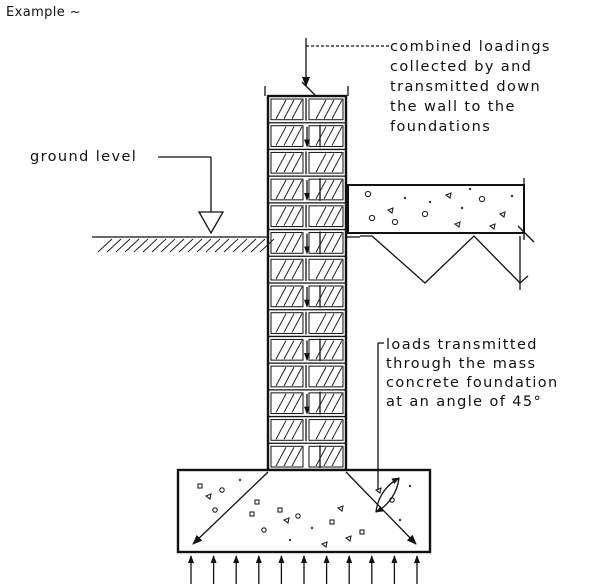 This screenshot has width=610, height=585. I want to click on load-arrow-top, so click(346, 62).